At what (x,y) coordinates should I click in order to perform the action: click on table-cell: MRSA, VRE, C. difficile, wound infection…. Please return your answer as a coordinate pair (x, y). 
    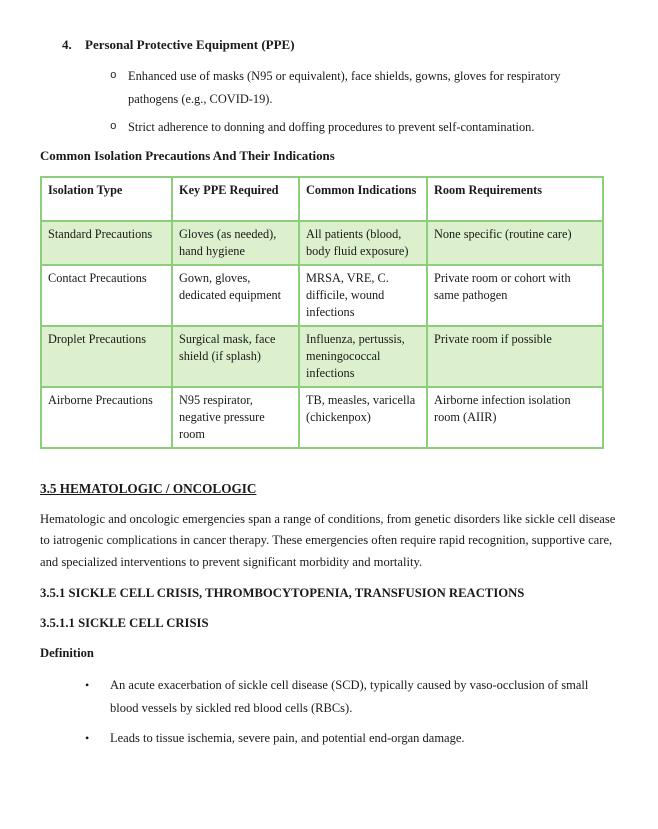
    Looking at the image, I should click on (363, 295).